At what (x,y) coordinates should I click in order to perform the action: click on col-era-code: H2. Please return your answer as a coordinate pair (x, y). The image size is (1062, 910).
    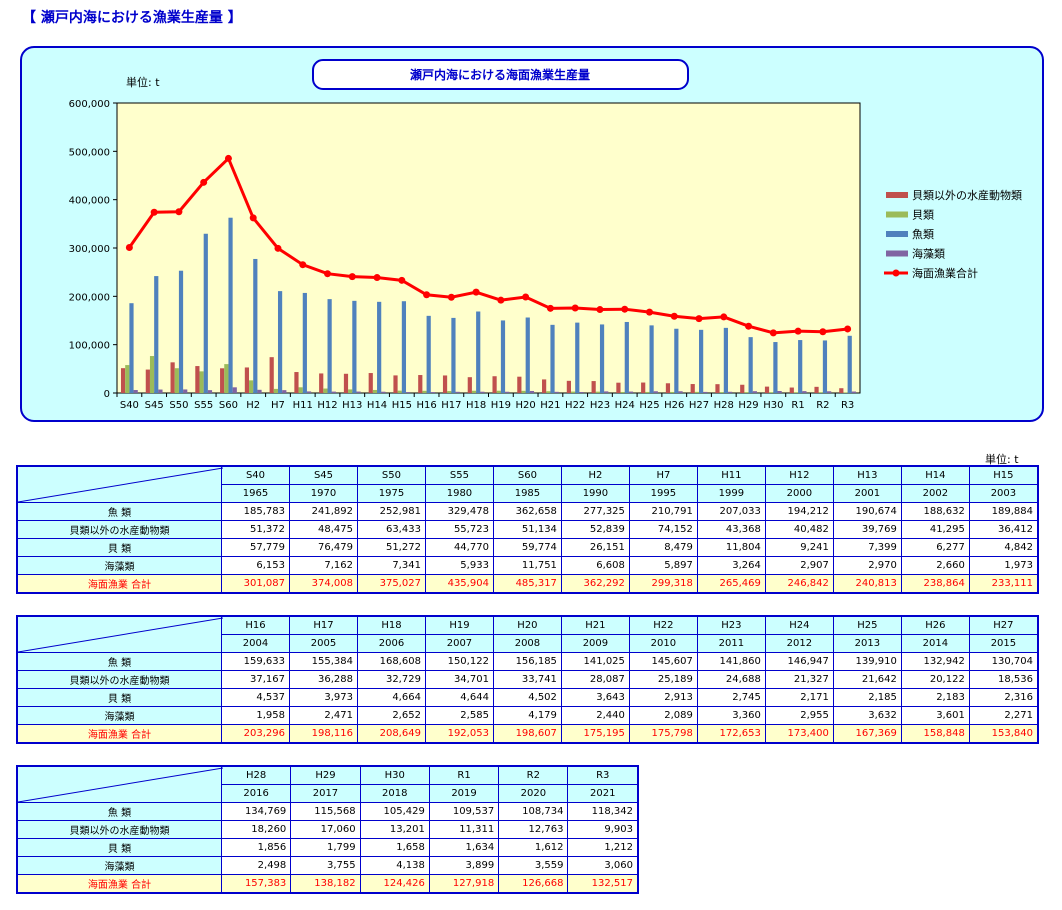
    Looking at the image, I should click on (595, 475).